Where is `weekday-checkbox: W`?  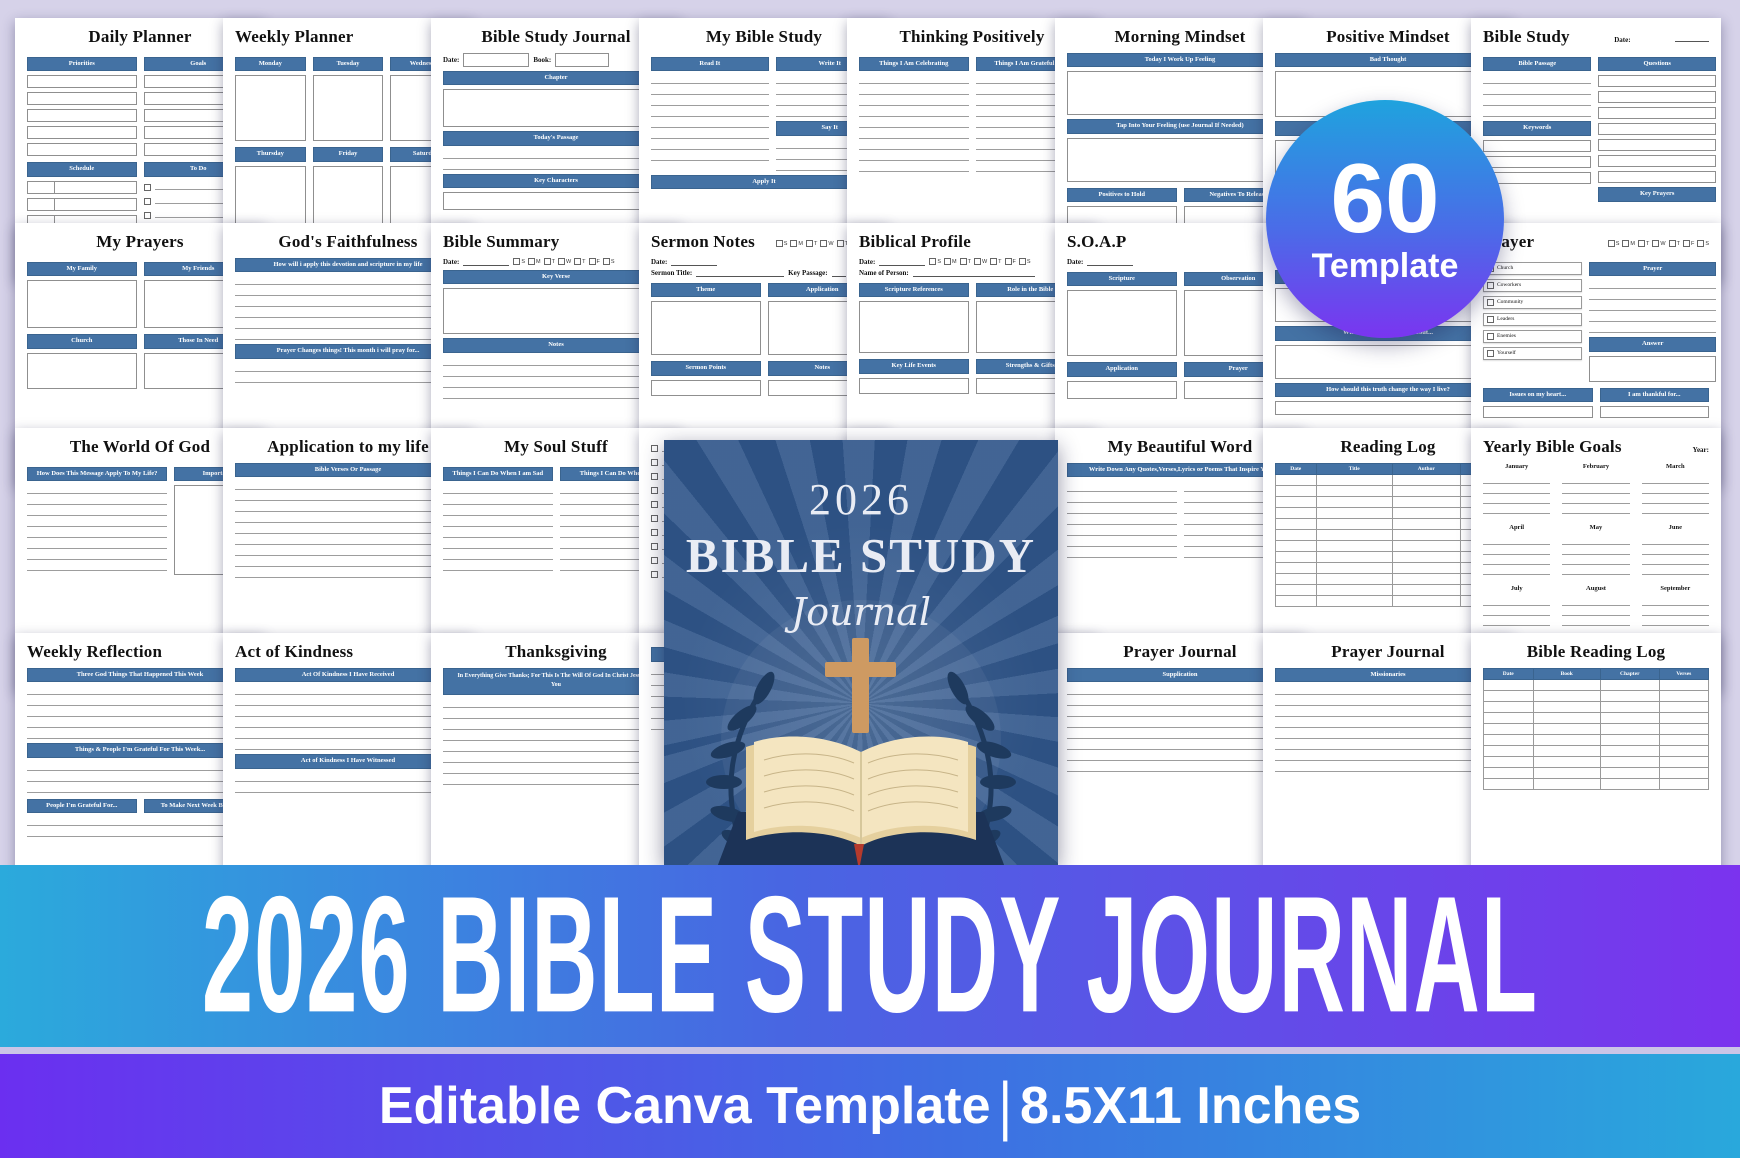 weekday-checkbox: W is located at coordinates (1659, 243).